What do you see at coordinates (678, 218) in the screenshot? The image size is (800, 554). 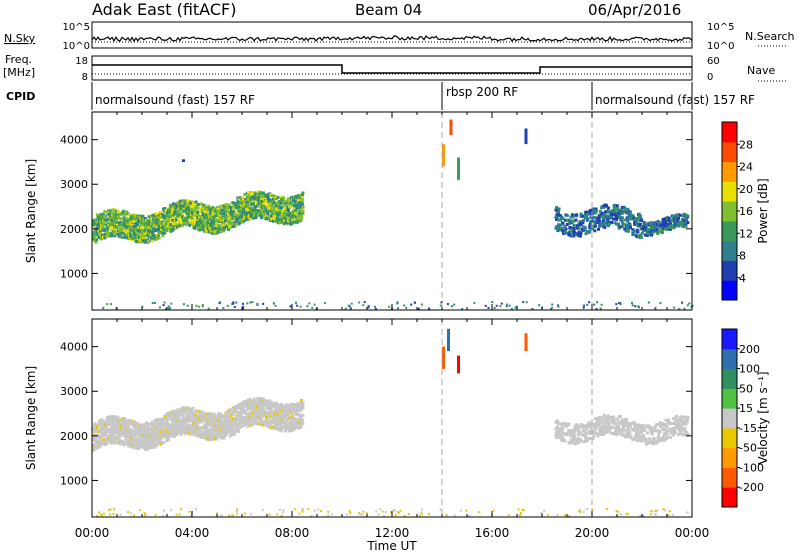 I see `power-cell-1948` at bounding box center [678, 218].